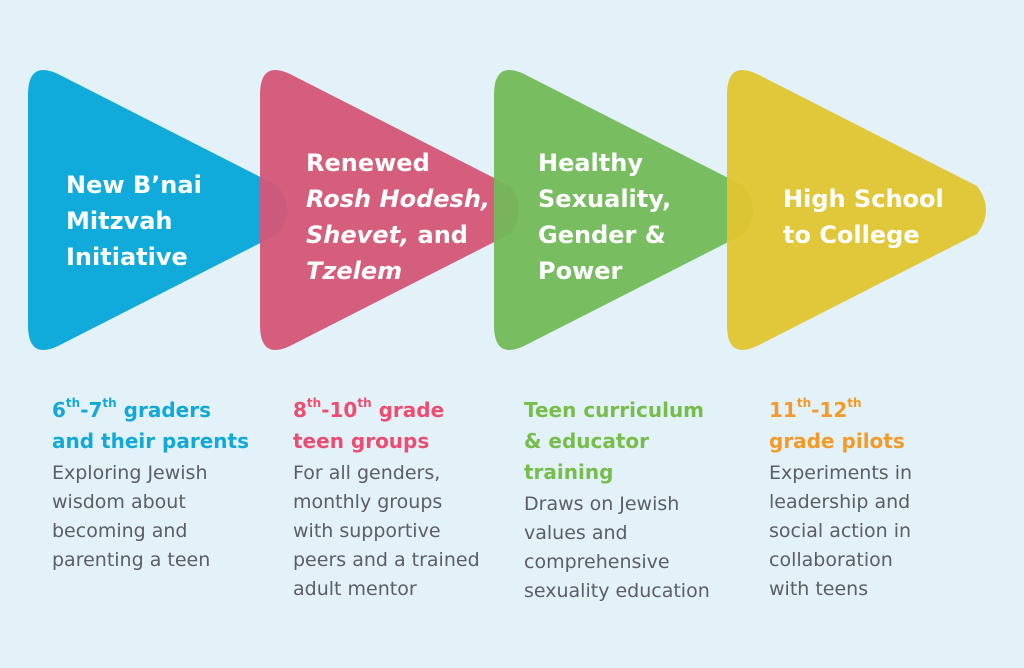 The height and width of the screenshot is (668, 1024). What do you see at coordinates (119, 502) in the screenshot?
I see `stage-1-description-line: wisdom about` at bounding box center [119, 502].